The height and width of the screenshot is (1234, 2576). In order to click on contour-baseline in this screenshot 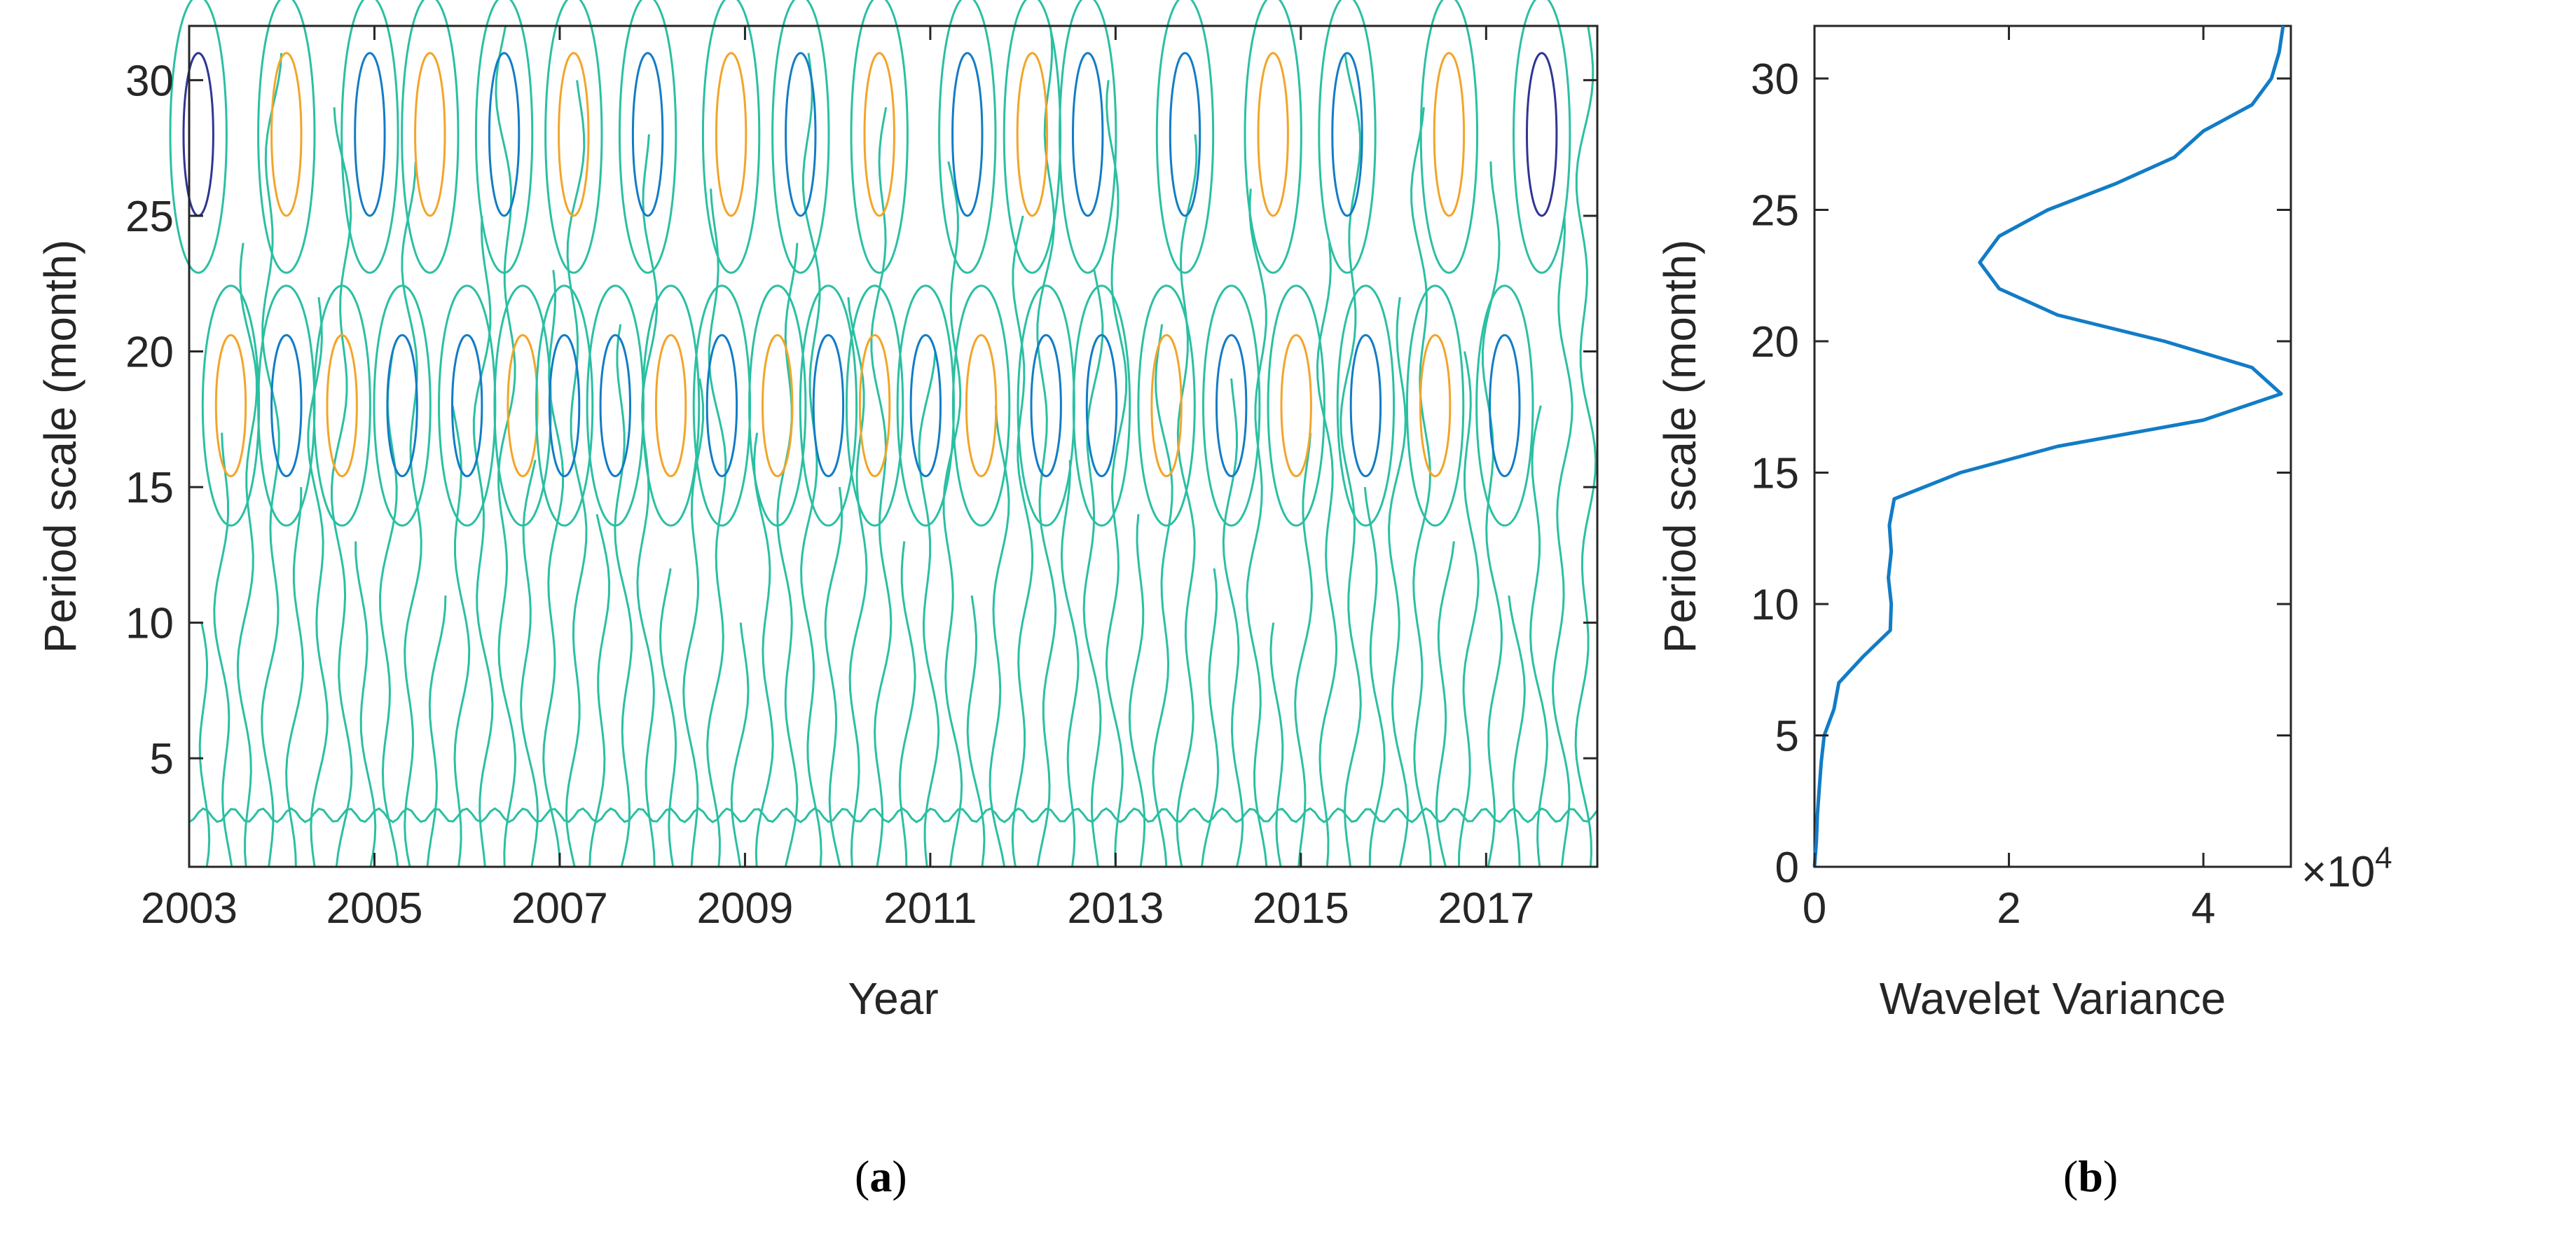, I will do `click(893, 815)`.